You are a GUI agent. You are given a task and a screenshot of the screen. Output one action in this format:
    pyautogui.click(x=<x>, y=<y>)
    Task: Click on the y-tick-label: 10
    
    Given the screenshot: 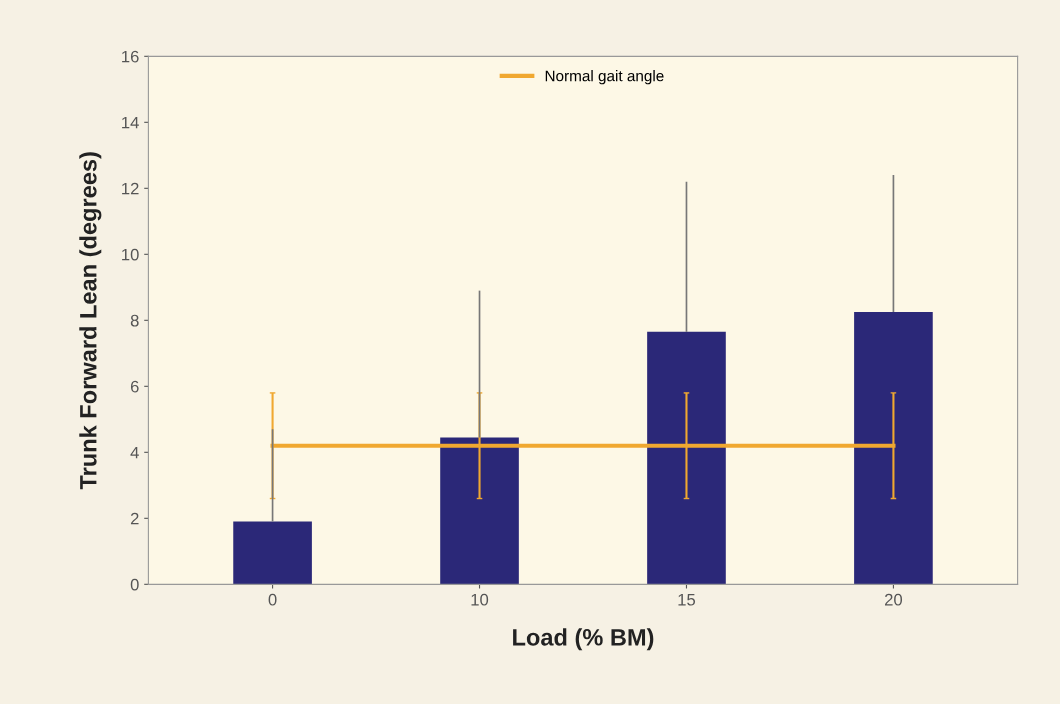 What is the action you would take?
    pyautogui.click(x=130, y=254)
    